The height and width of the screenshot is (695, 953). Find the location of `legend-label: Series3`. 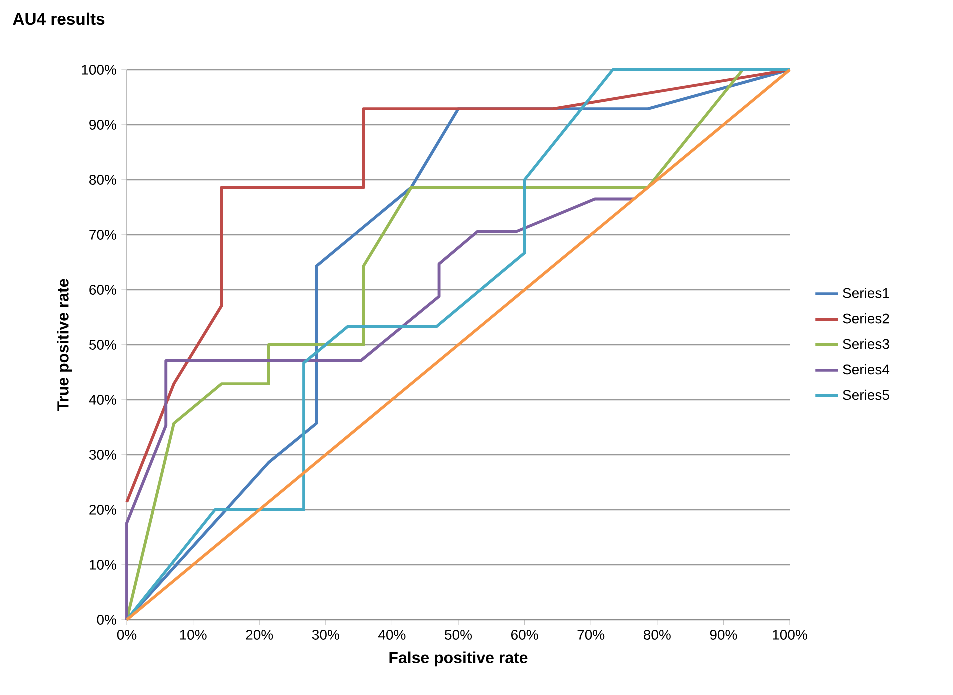

legend-label: Series3 is located at coordinates (866, 344).